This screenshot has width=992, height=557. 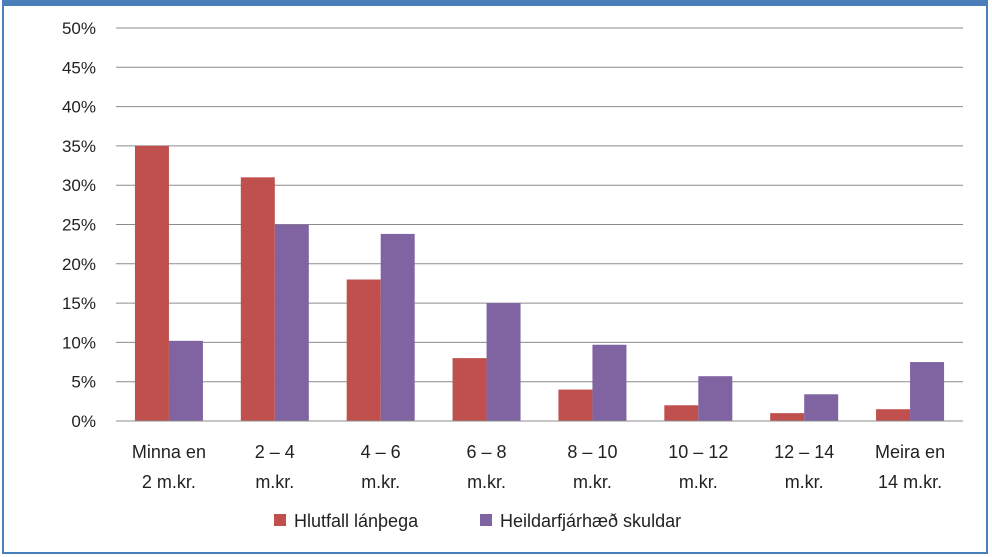 I want to click on y-tick-label: 45%, so click(x=79, y=67).